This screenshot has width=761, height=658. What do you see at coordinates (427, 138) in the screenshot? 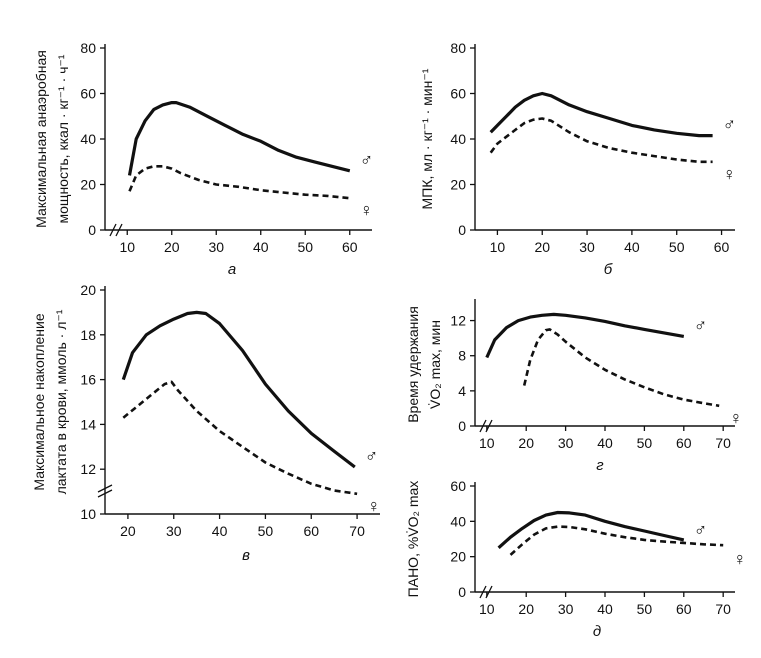
I see `y-axis-label: МПК, мл · кг⁻¹ · мин⁻¹` at bounding box center [427, 138].